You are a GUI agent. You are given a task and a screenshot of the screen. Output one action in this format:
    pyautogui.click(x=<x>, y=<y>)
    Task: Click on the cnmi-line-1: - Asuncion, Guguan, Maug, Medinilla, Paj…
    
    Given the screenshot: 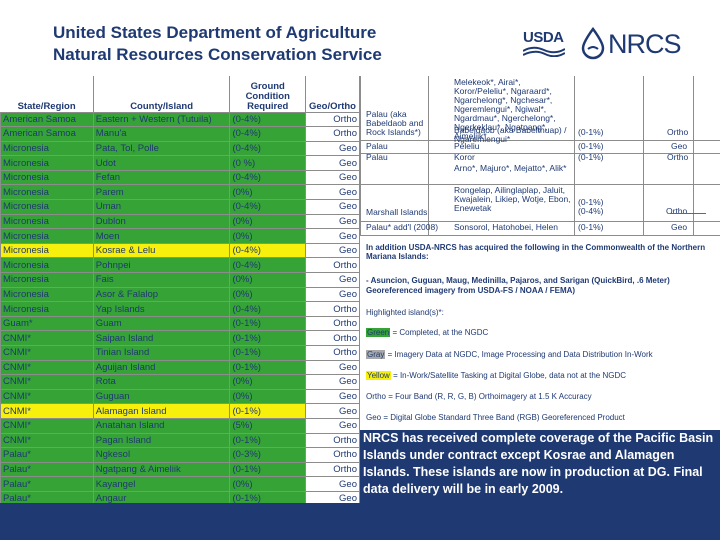 What is the action you would take?
    pyautogui.click(x=518, y=280)
    